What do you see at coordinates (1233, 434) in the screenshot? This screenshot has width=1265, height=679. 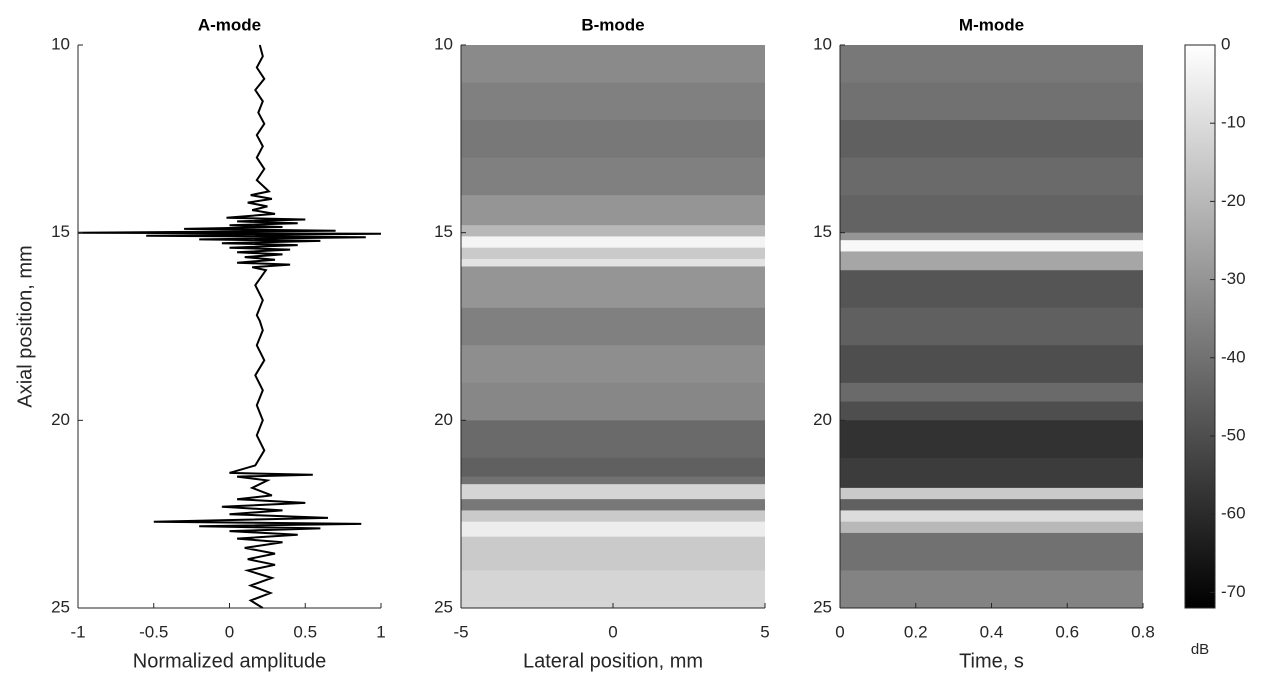 I see `colorbar-tick-label: -50` at bounding box center [1233, 434].